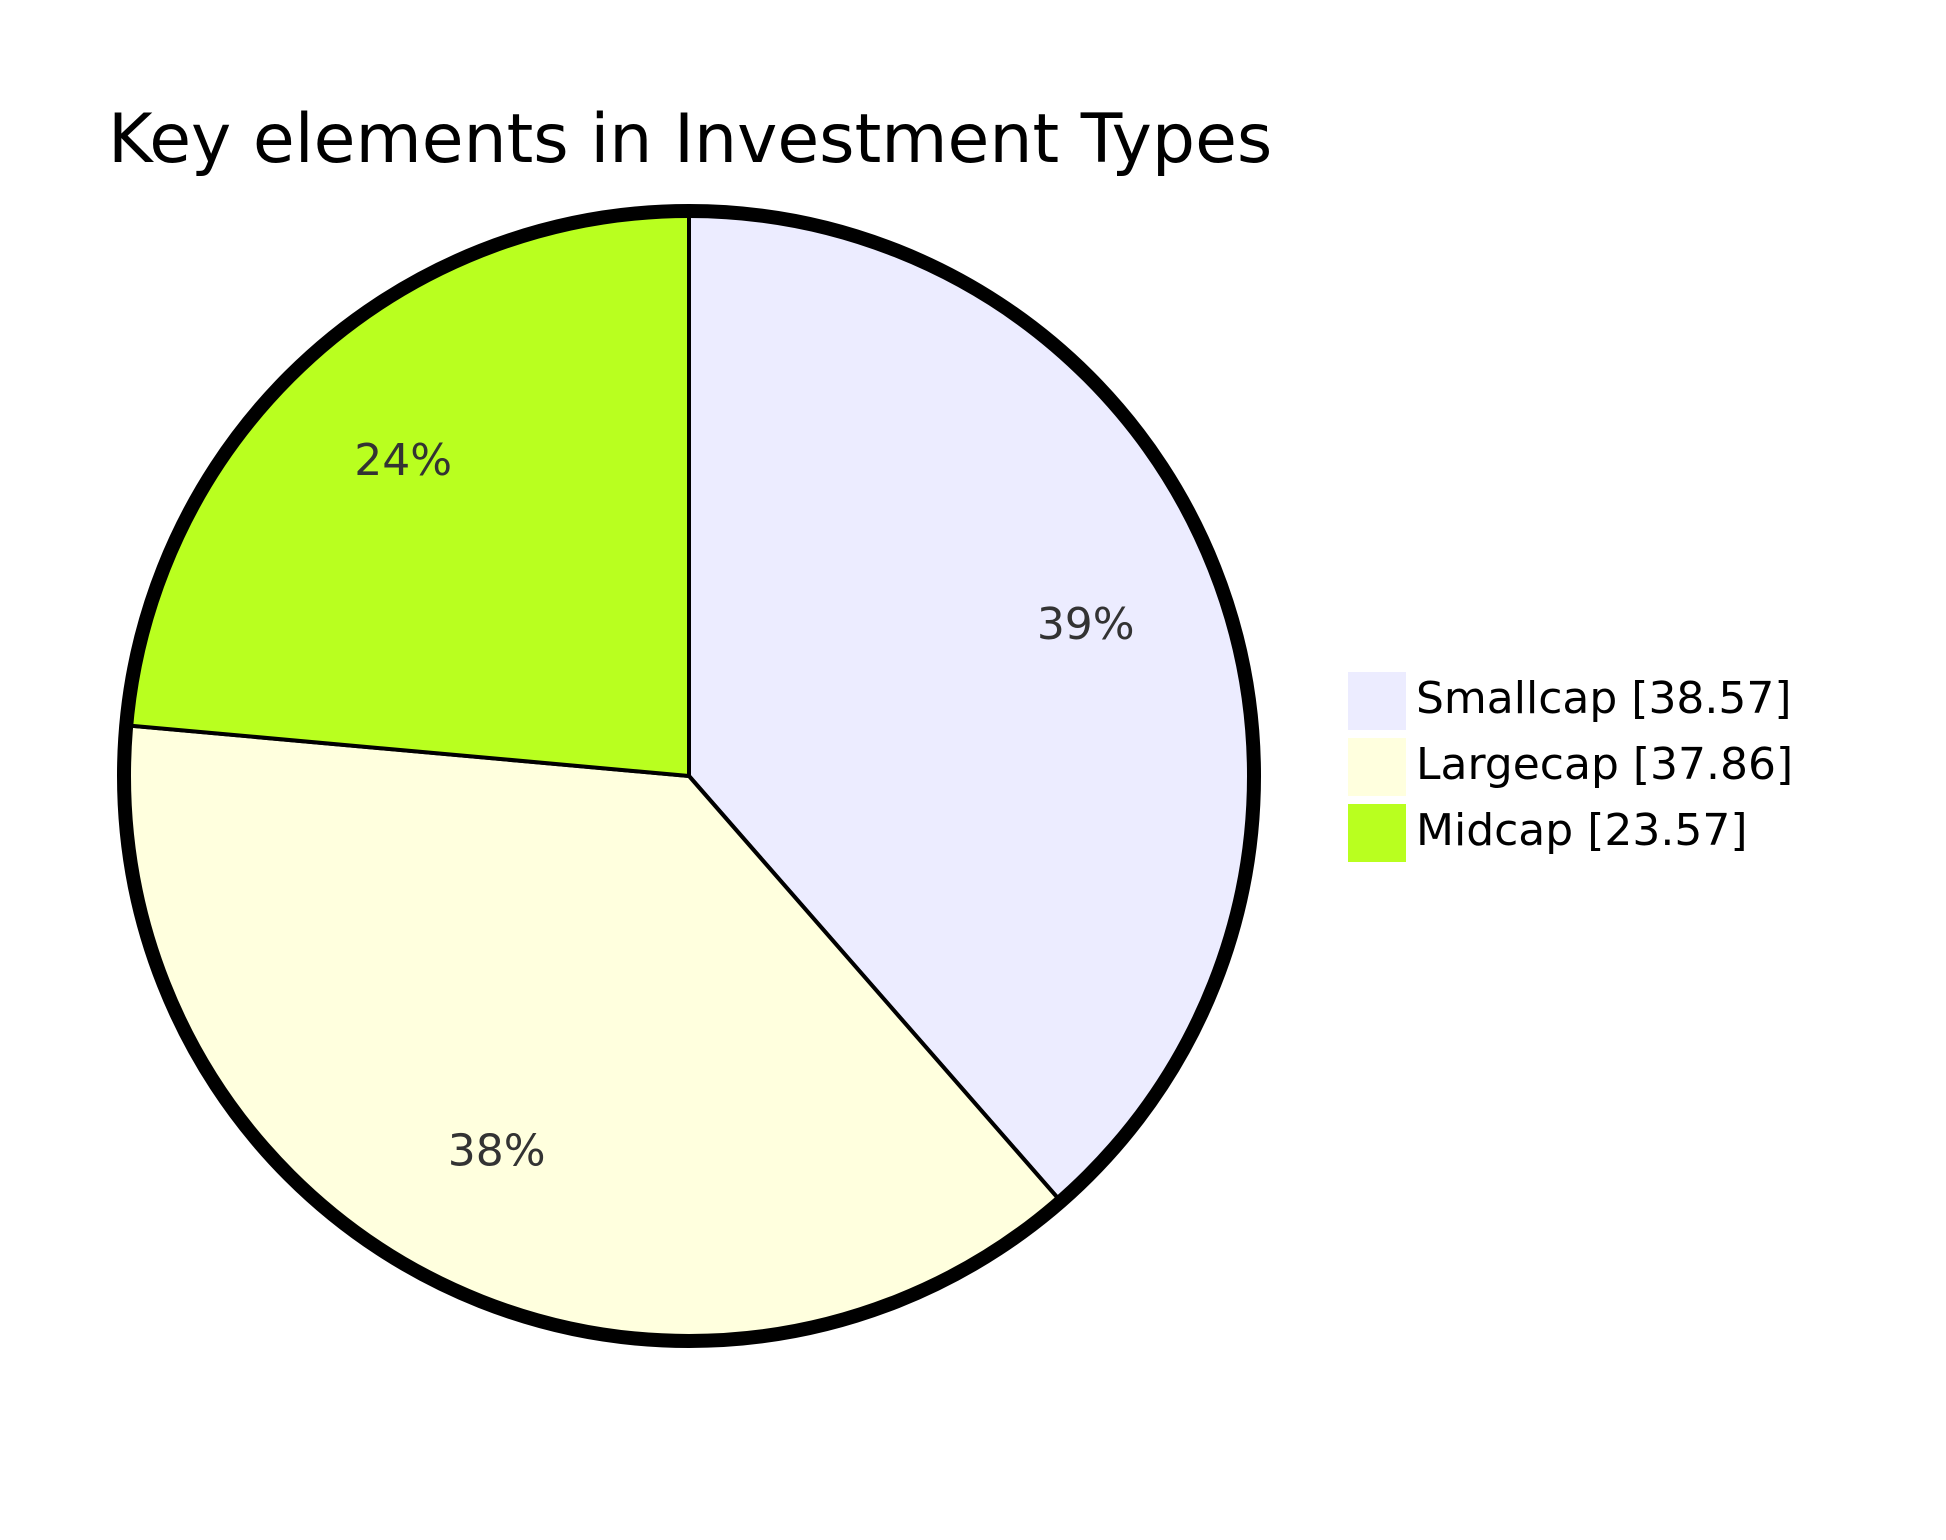 The image size is (1946, 1540). Describe the element at coordinates (1086, 624) in the screenshot. I see `slice-percent-label-smallcap: 39%` at that location.